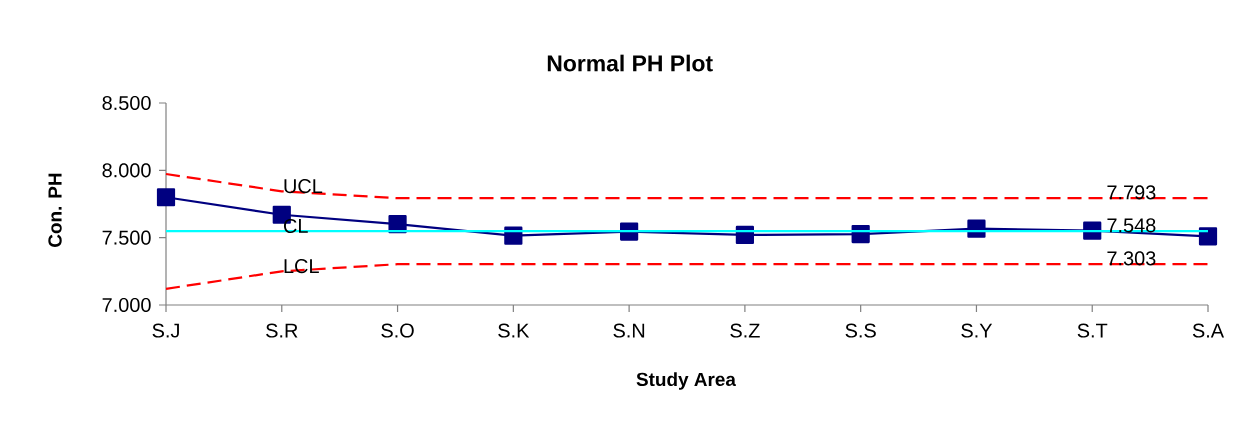 Image resolution: width=1253 pixels, height=424 pixels. Describe the element at coordinates (1131, 225) in the screenshot. I see `data-label: 7.548` at that location.